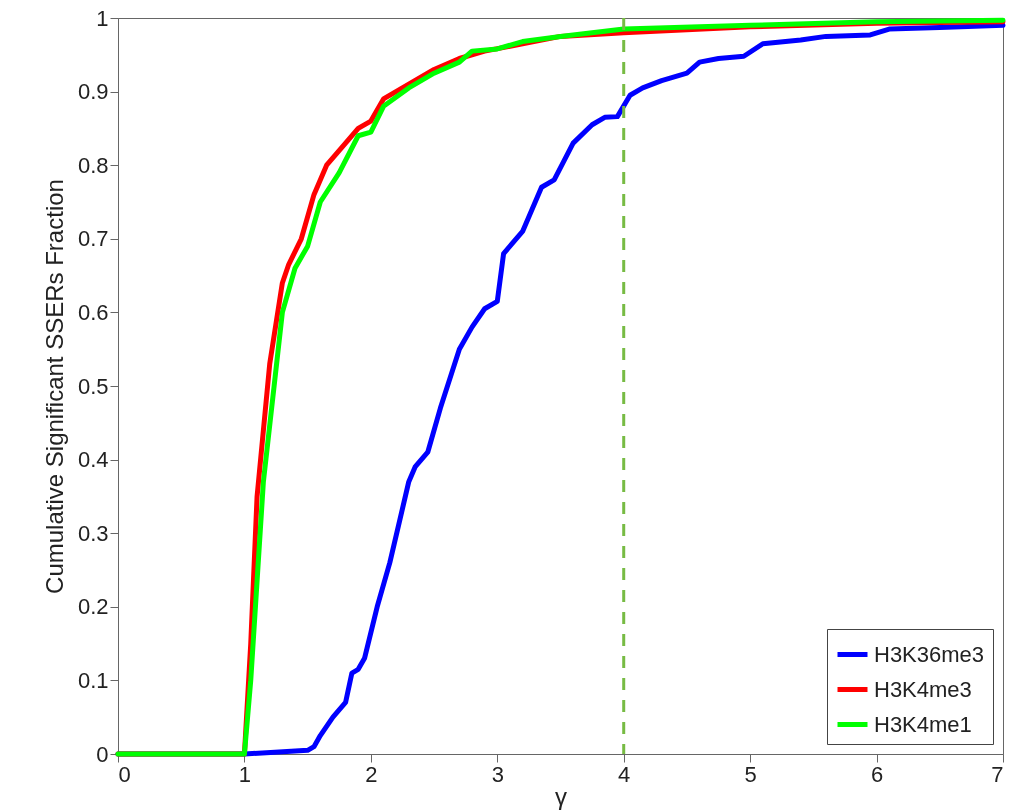  Describe the element at coordinates (371, 774) in the screenshot. I see `x-tick-label: 2` at that location.